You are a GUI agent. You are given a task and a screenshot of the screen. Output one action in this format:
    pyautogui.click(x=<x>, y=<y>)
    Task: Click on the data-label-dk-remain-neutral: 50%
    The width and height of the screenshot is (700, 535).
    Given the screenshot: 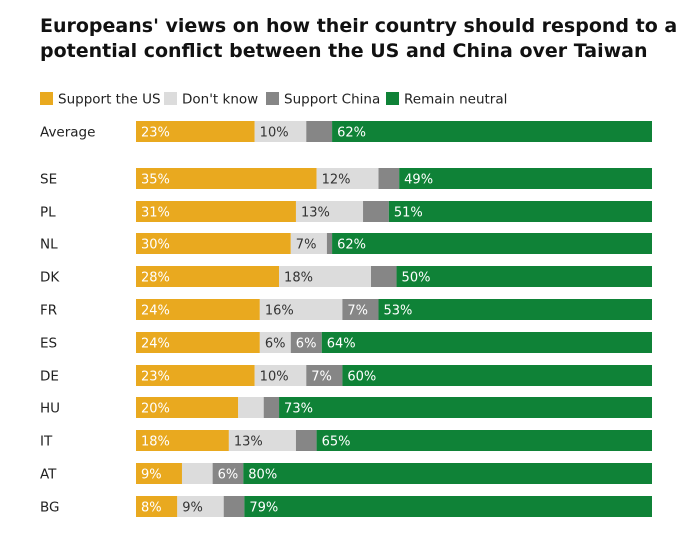 What is the action you would take?
    pyautogui.click(x=416, y=278)
    